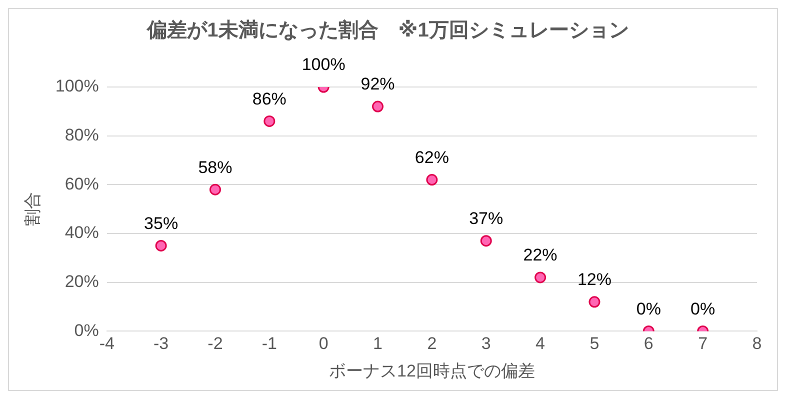 This screenshot has width=786, height=399. I want to click on data-label: 37%, so click(486, 218).